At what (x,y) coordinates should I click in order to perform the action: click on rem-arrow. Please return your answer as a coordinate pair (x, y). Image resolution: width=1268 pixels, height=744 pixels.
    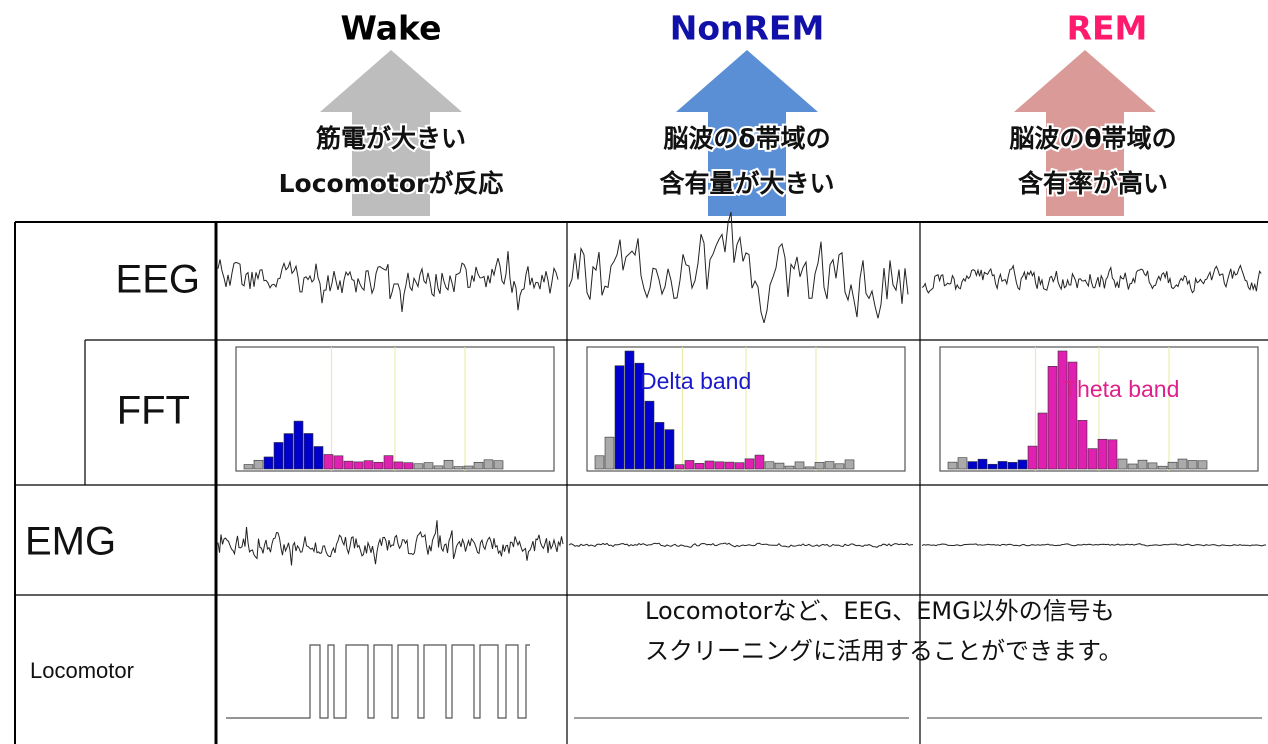
    Looking at the image, I should click on (1085, 133).